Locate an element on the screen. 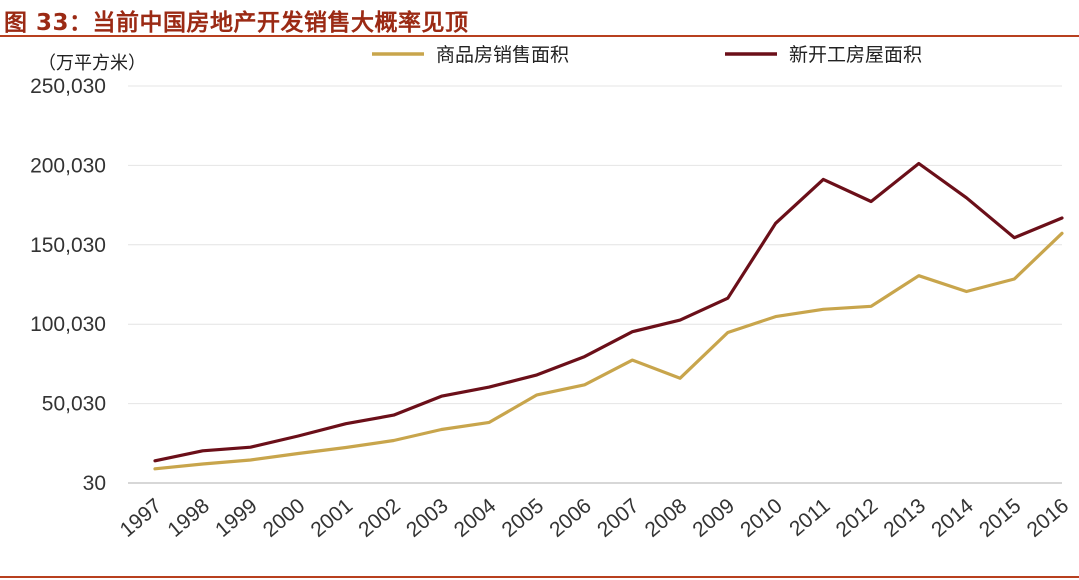 This screenshot has width=1079, height=580. x-tick-label: 2006 is located at coordinates (570, 518).